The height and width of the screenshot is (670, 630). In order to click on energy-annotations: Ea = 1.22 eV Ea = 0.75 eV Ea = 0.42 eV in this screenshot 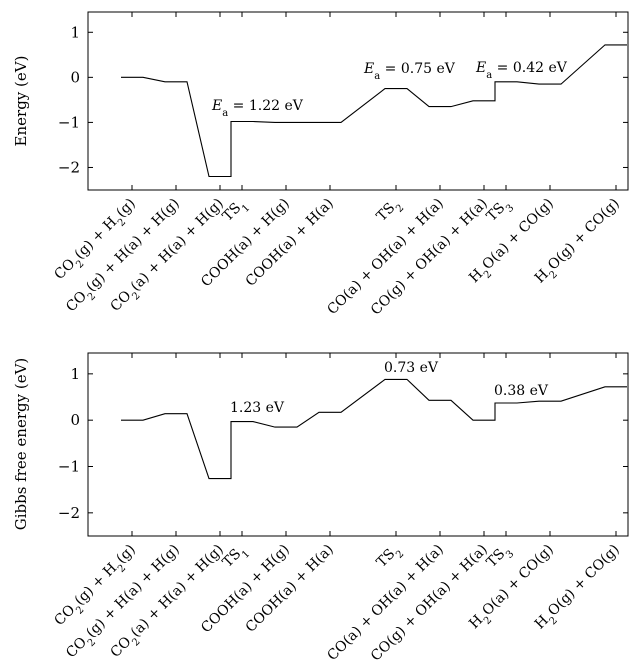, I will do `click(389, 89)`.